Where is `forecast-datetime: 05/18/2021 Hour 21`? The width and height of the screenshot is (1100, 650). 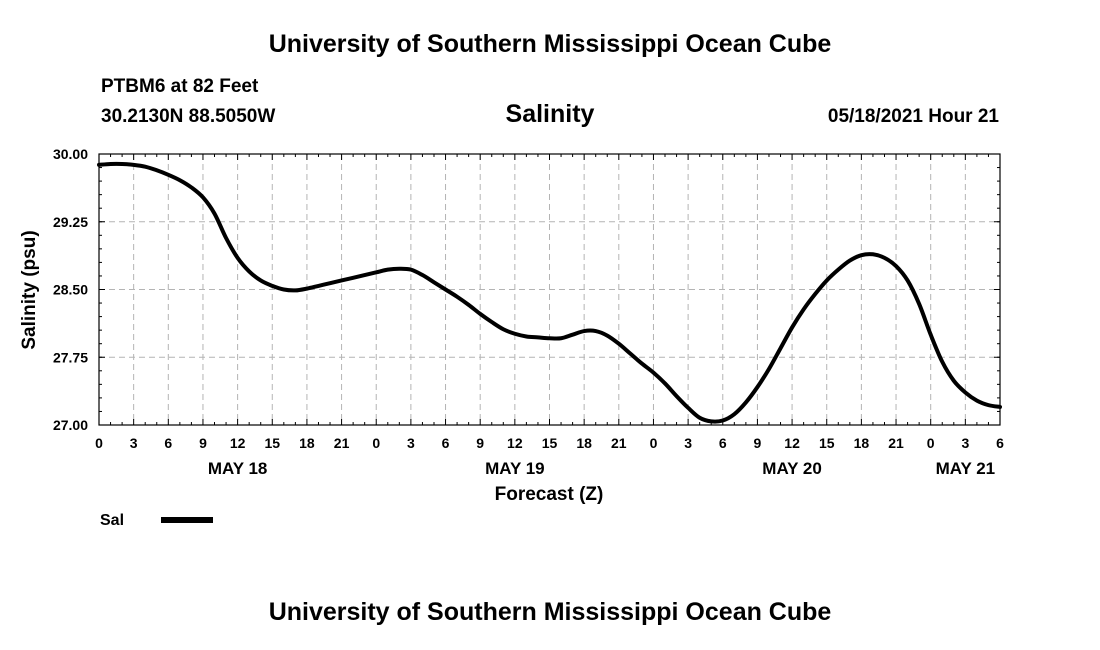 forecast-datetime: 05/18/2021 Hour 21 is located at coordinates (913, 116).